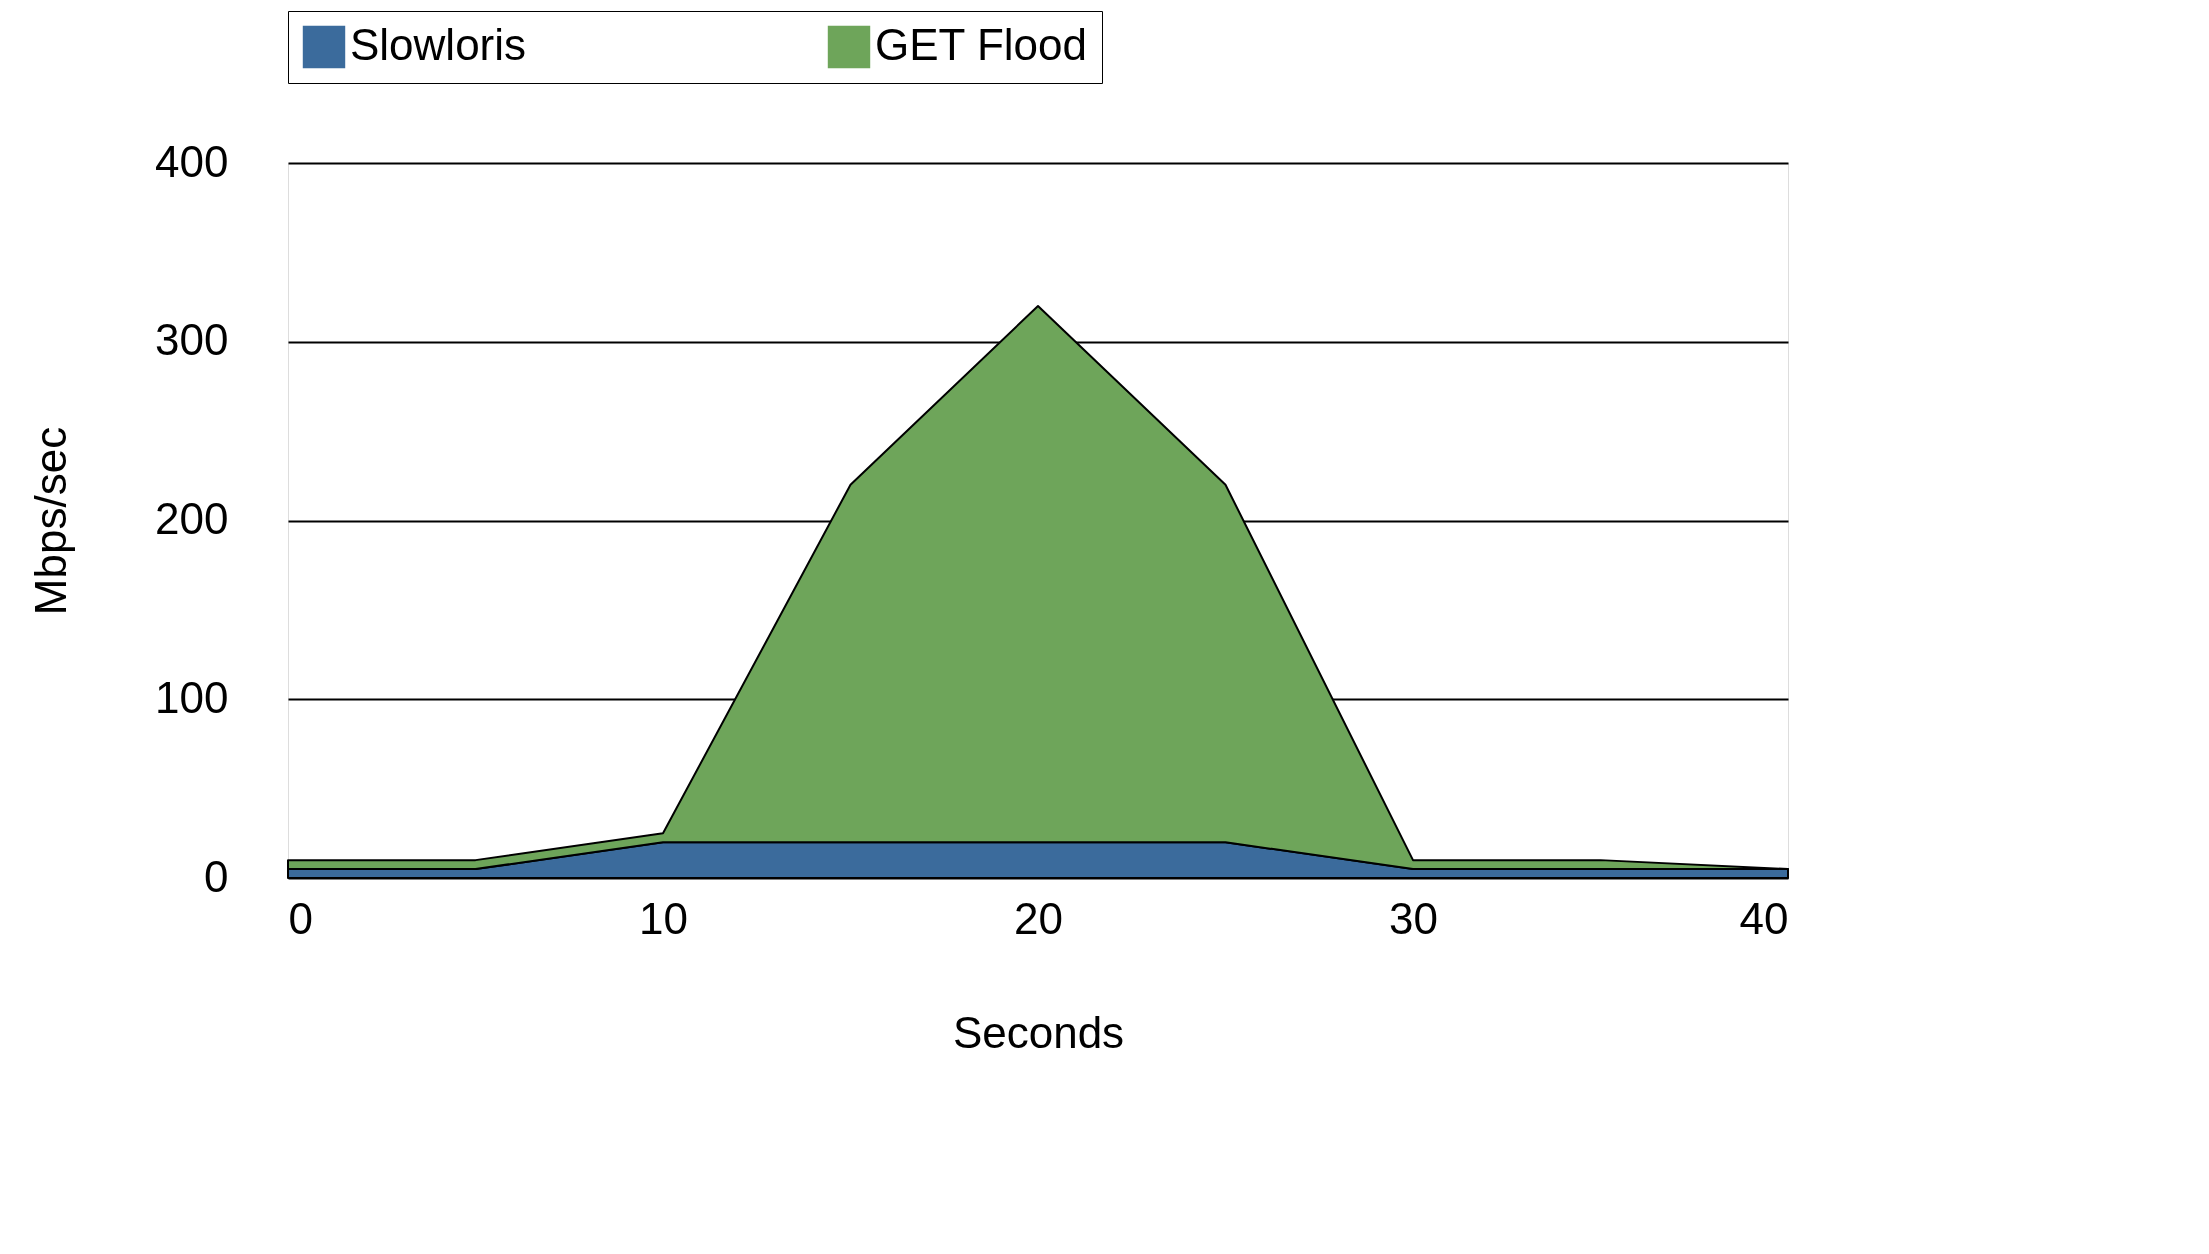 The image size is (2209, 1254). Describe the element at coordinates (192, 518) in the screenshot. I see `y-tick-label: 200` at that location.